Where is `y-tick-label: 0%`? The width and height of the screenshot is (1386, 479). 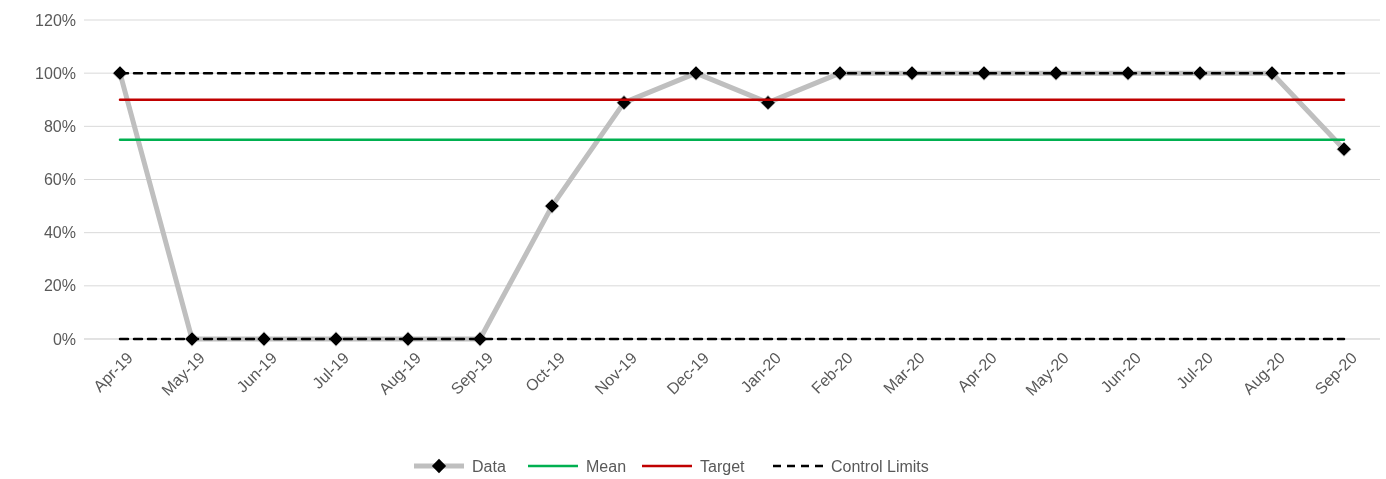
y-tick-label: 0% is located at coordinates (64, 339).